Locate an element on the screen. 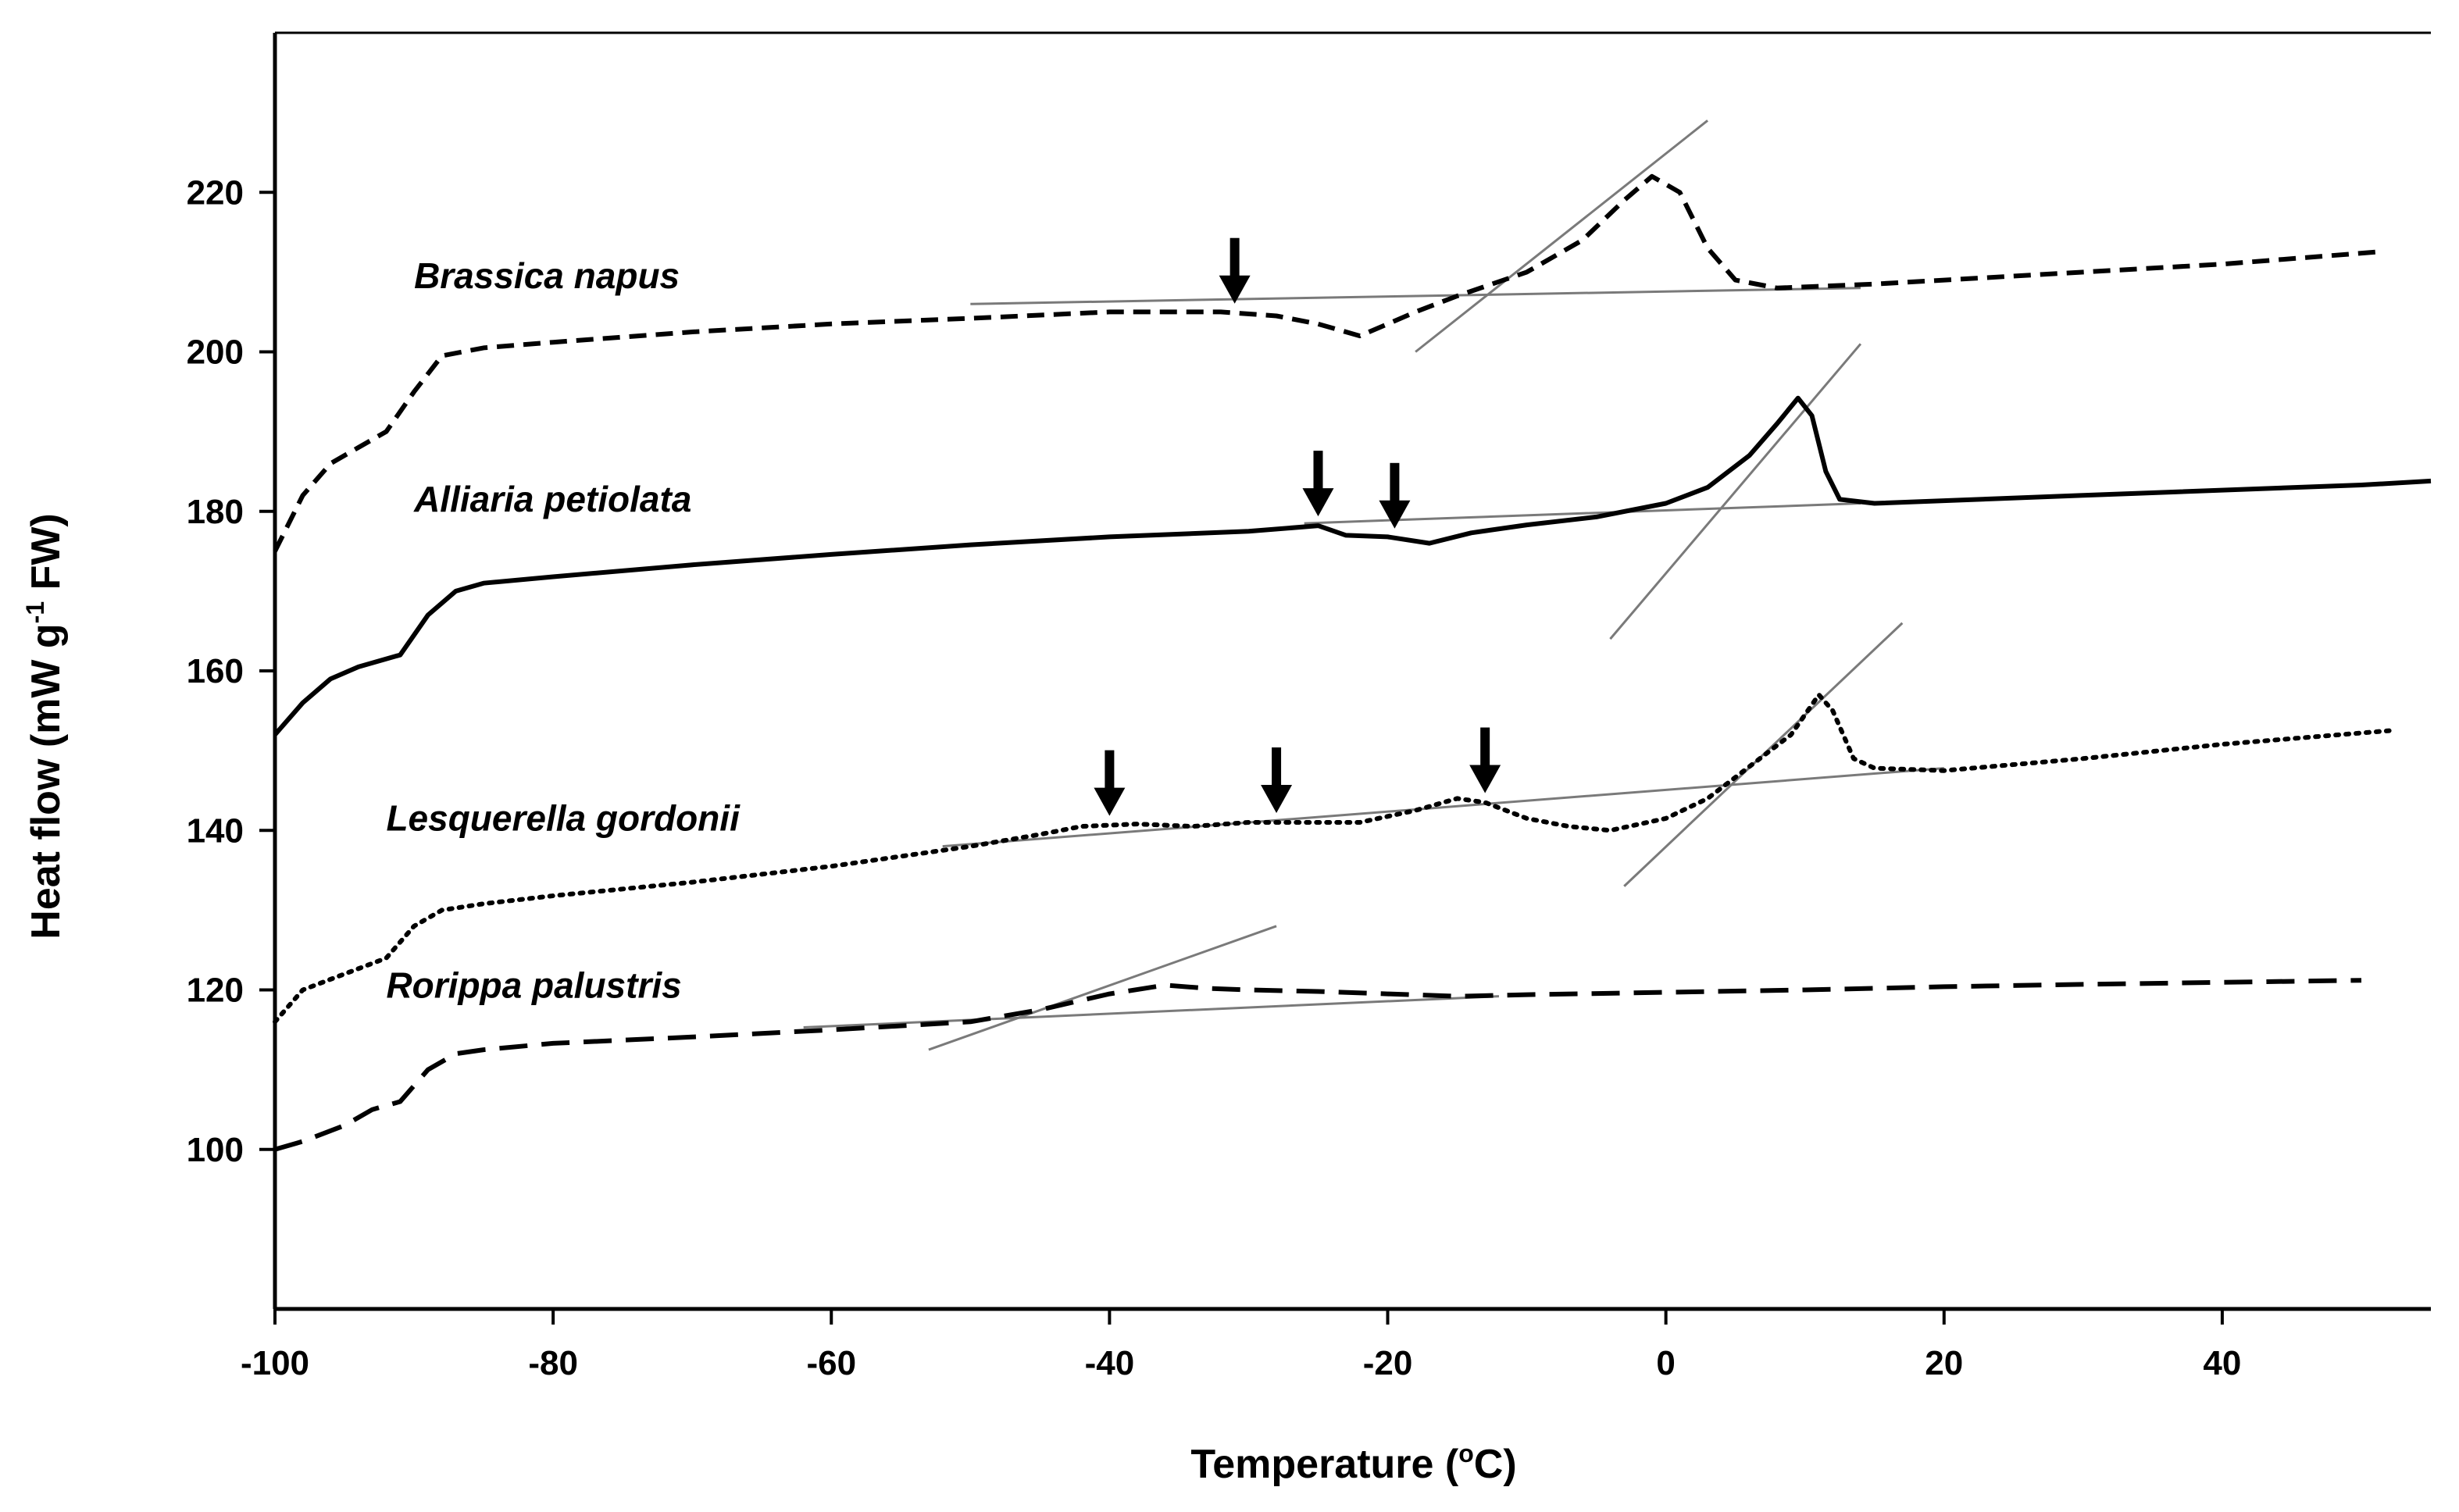 The height and width of the screenshot is (1512, 2459). y-tick-label: 200 is located at coordinates (215, 352).